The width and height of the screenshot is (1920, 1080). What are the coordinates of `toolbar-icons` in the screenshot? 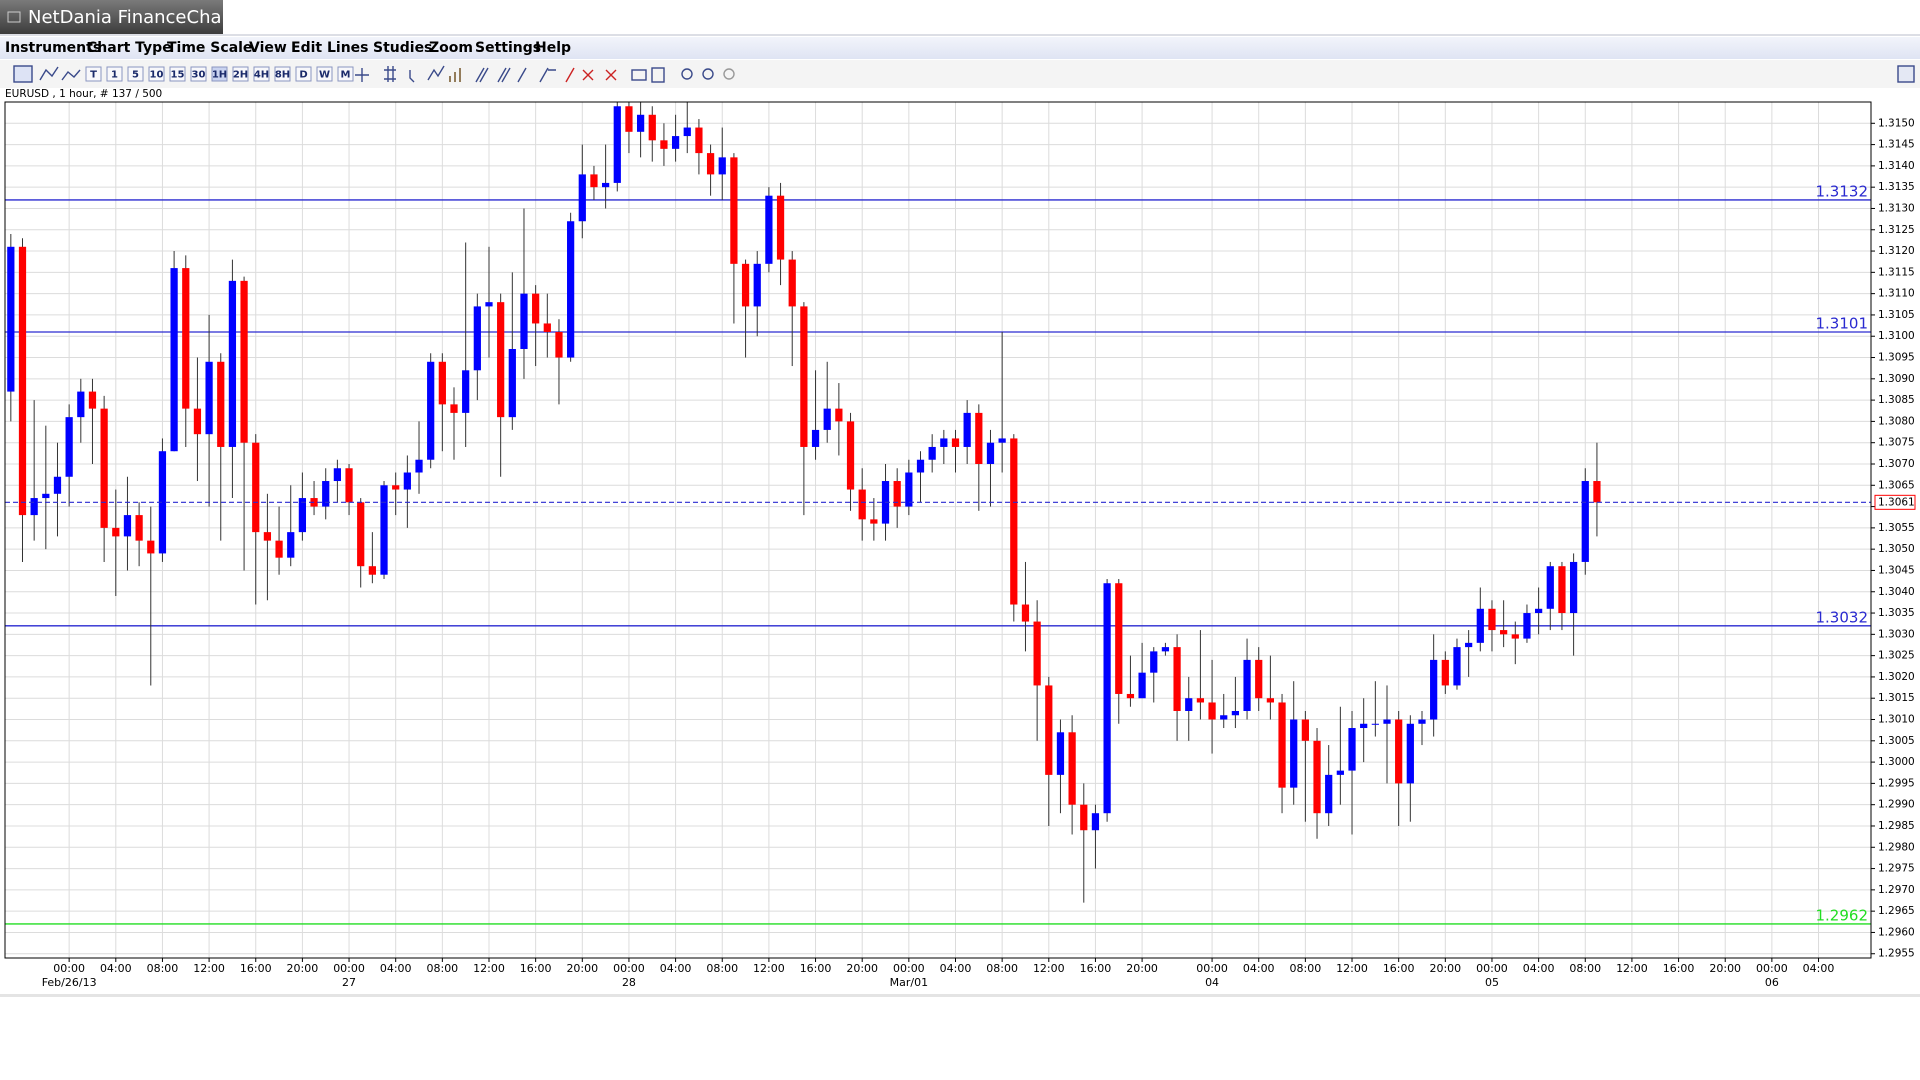 It's located at (964, 74).